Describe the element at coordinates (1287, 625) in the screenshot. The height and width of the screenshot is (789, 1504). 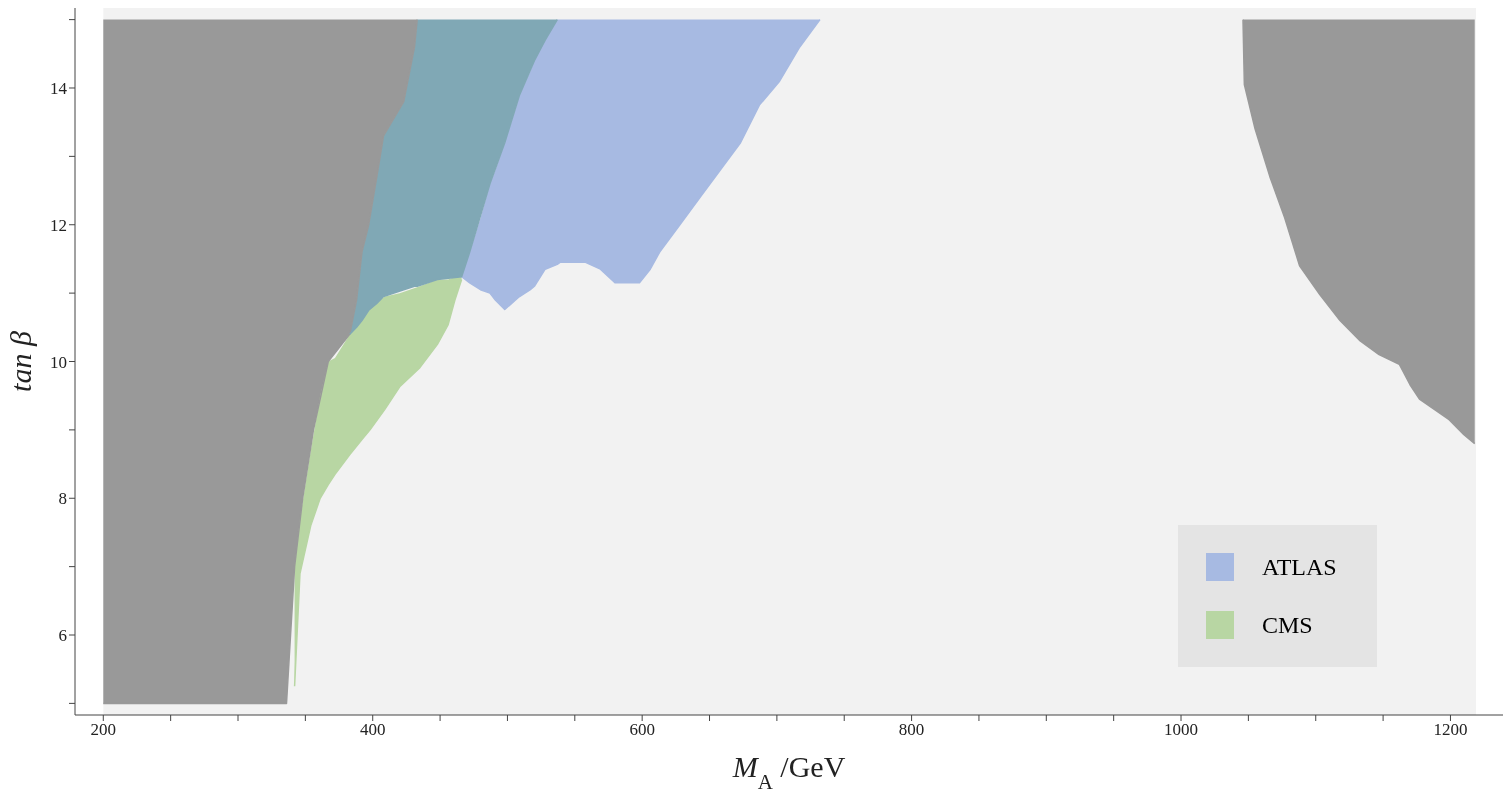
I see `legend-label: CMS` at that location.